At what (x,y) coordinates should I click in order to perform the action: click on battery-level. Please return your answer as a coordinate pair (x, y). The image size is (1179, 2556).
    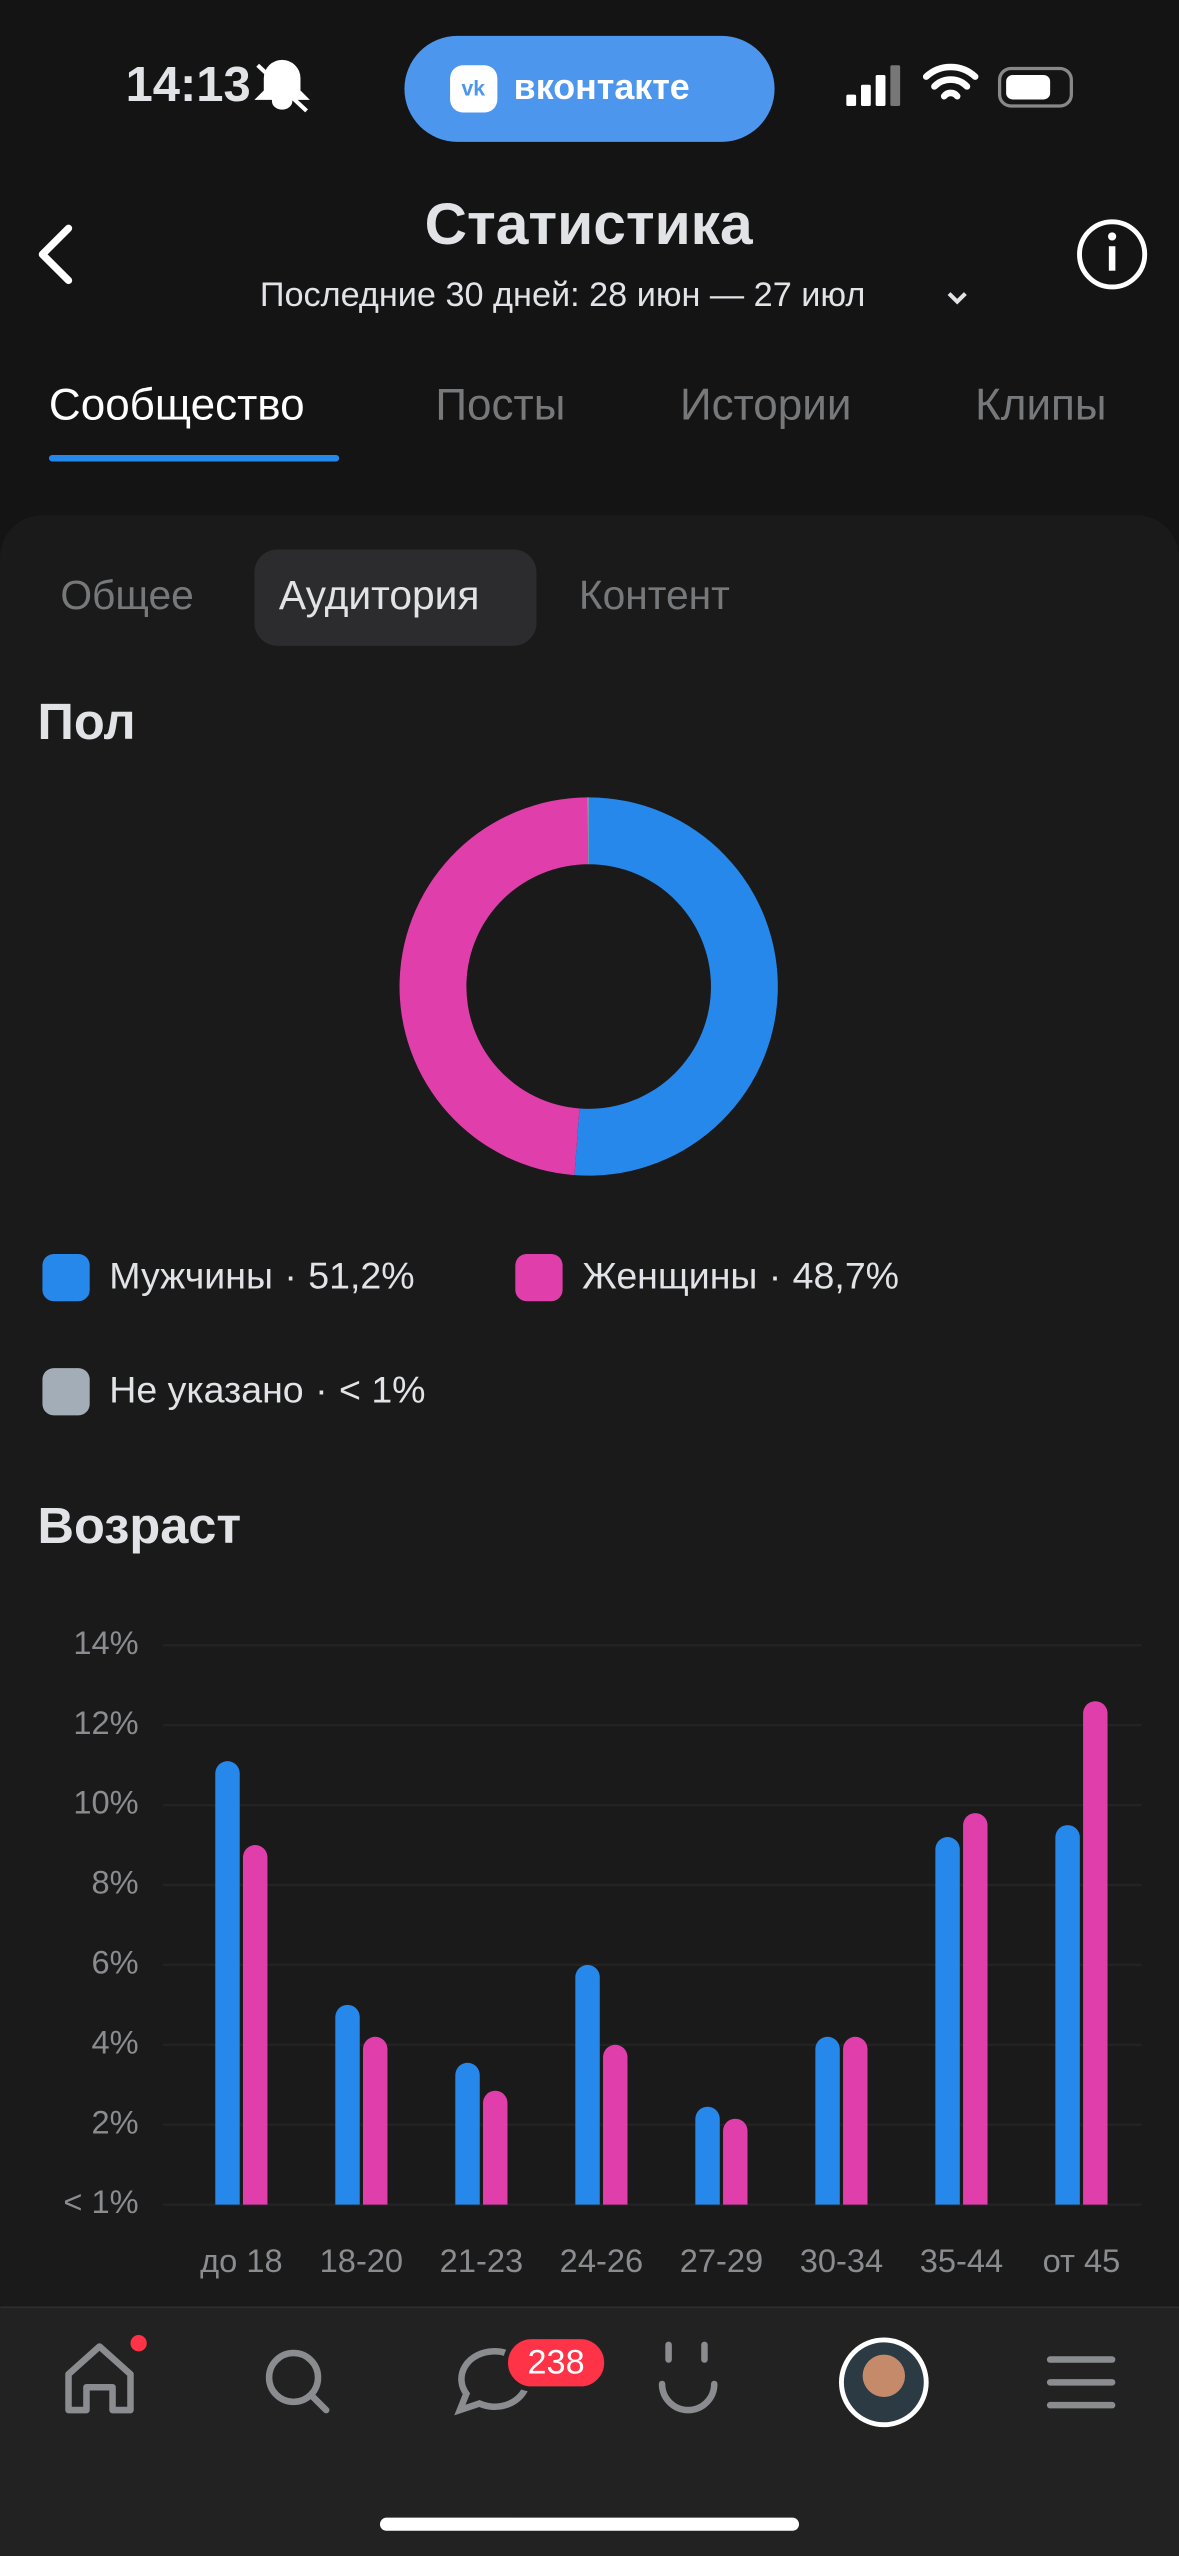
    Looking at the image, I should click on (1028, 87).